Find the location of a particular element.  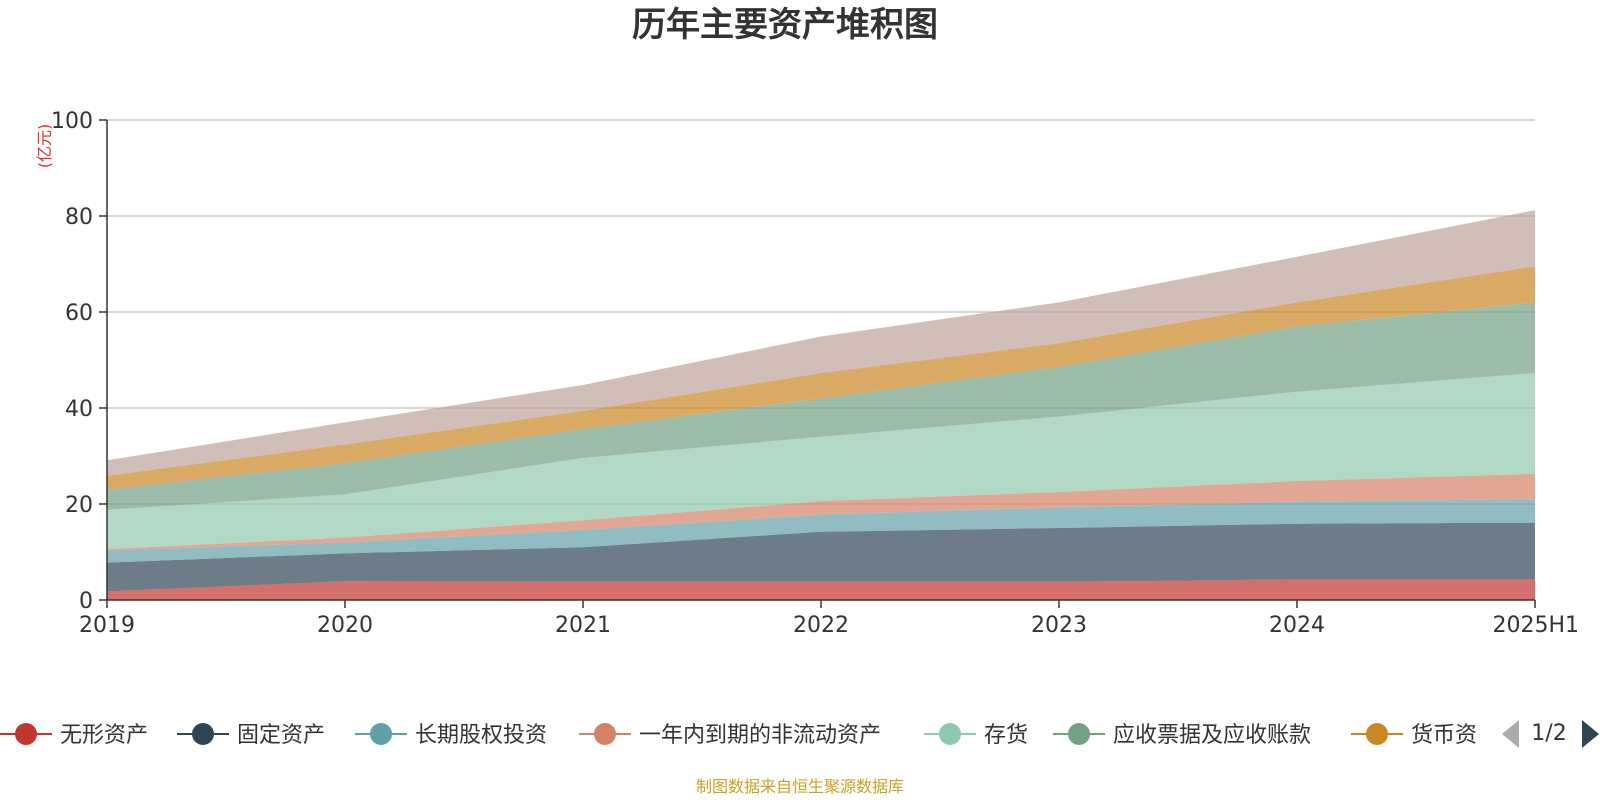

legend-next-page-icon is located at coordinates (1590, 734).